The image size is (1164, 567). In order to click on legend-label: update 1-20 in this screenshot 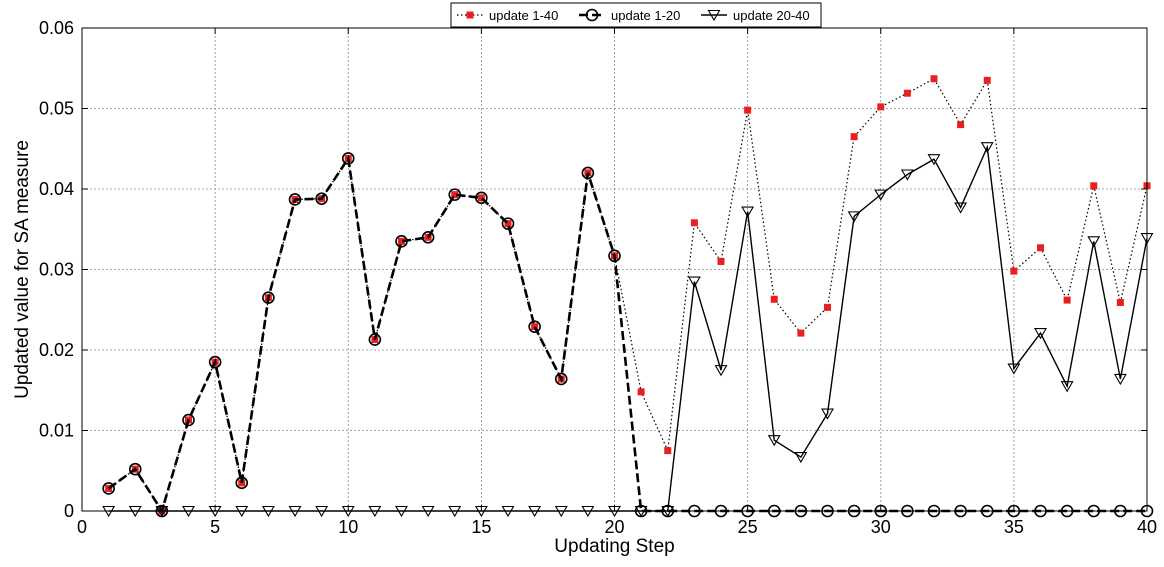, I will do `click(645, 15)`.